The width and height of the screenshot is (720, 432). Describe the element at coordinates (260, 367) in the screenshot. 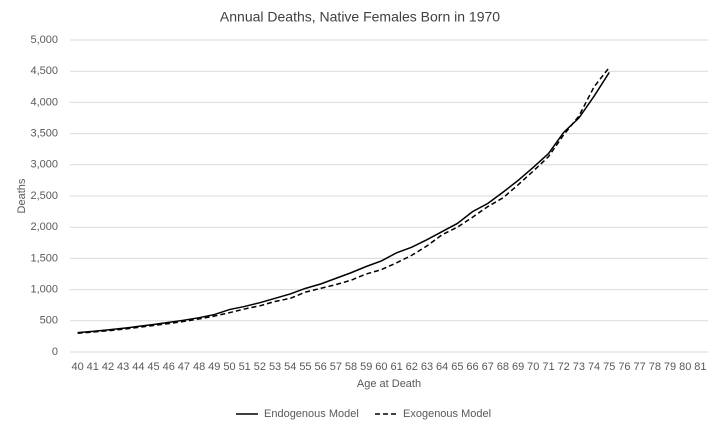

I see `x-tick-label: 52` at that location.